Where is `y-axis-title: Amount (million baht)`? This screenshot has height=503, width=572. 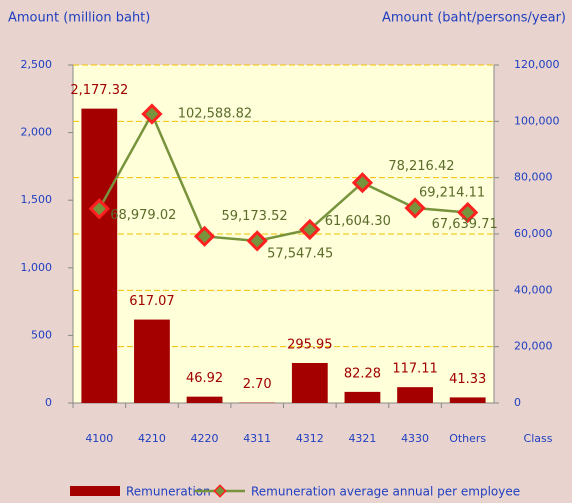
y-axis-title: Amount (million baht) is located at coordinates (79, 18).